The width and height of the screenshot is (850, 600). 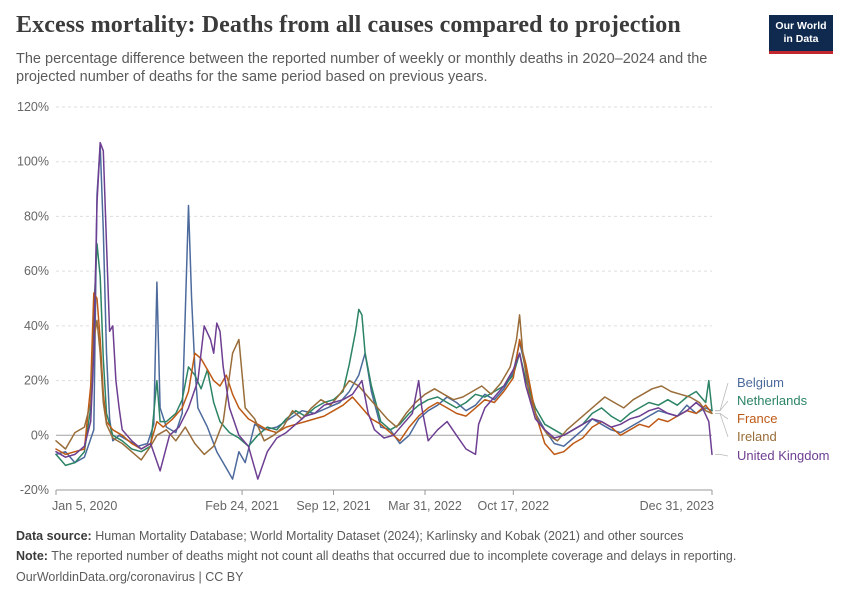 I want to click on y-tick-label: 40%, so click(x=36, y=326).